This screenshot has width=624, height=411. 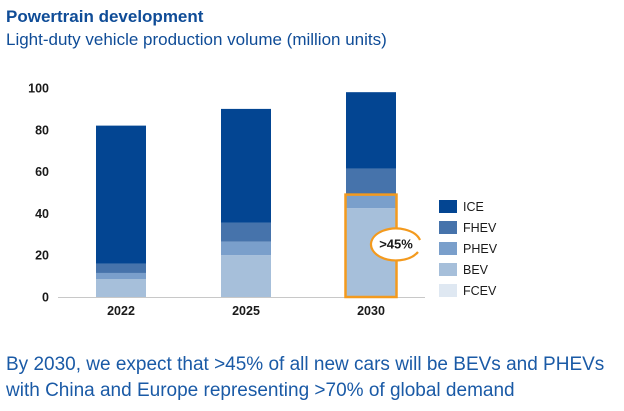 What do you see at coordinates (246, 276) in the screenshot?
I see `bar-bev-2025` at bounding box center [246, 276].